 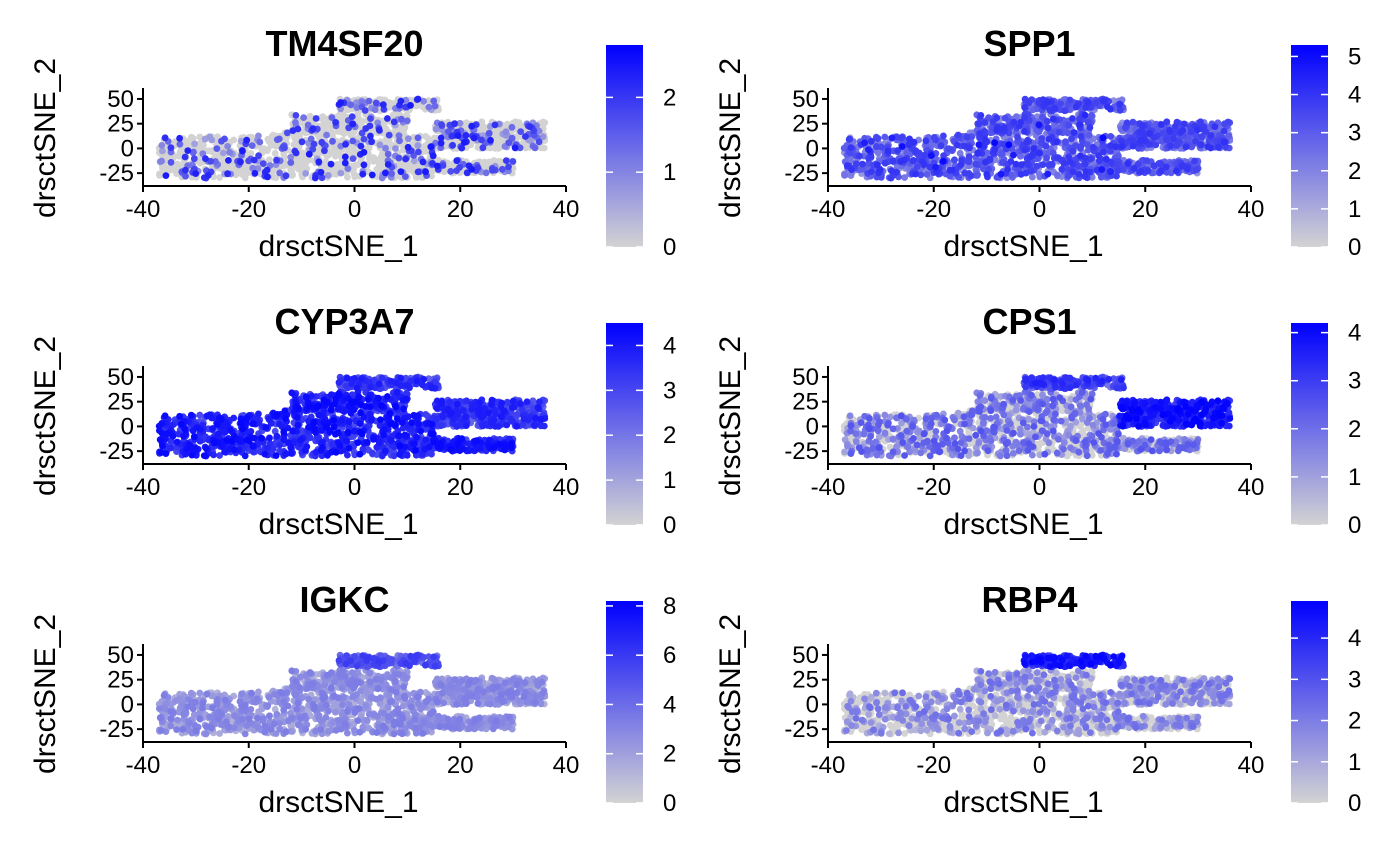 I want to click on legend-tick-label: 0, so click(x=669, y=247).